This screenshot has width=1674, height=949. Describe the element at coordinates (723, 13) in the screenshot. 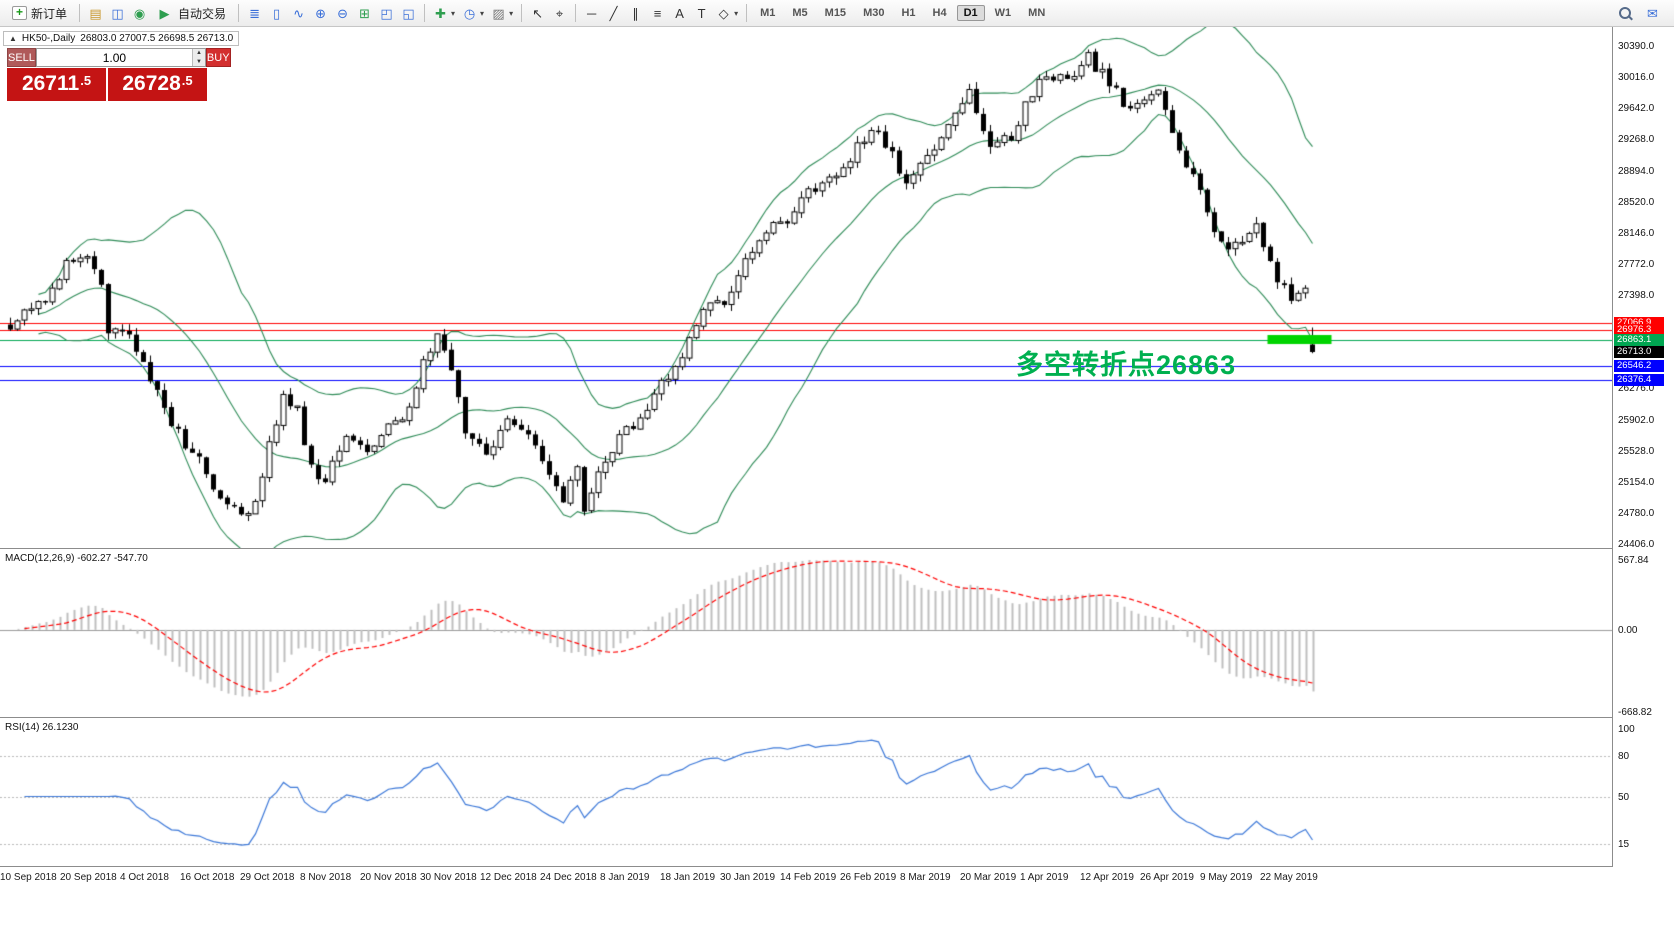

I see `shapes-icon: ◇` at that location.